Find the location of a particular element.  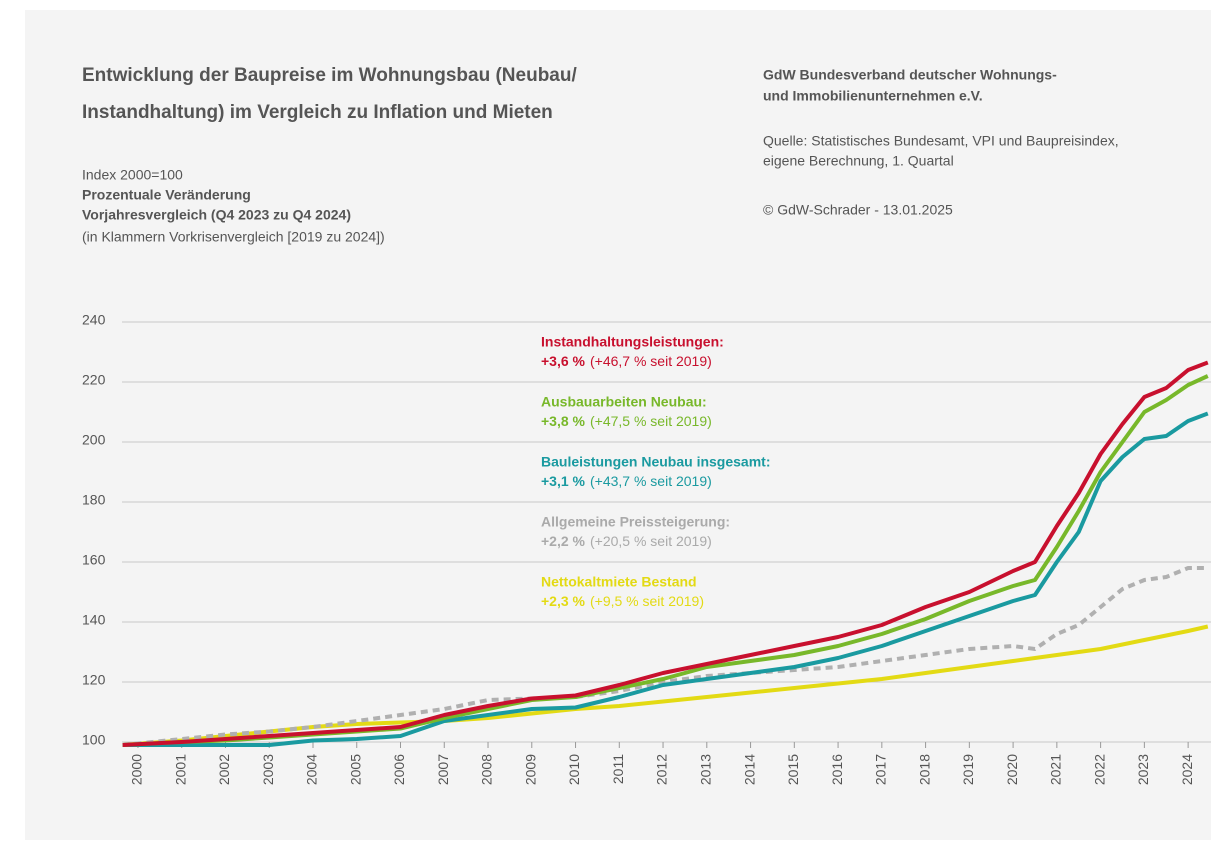

copyright: © GdW-Schrader - 13.01.2025 is located at coordinates (858, 210).